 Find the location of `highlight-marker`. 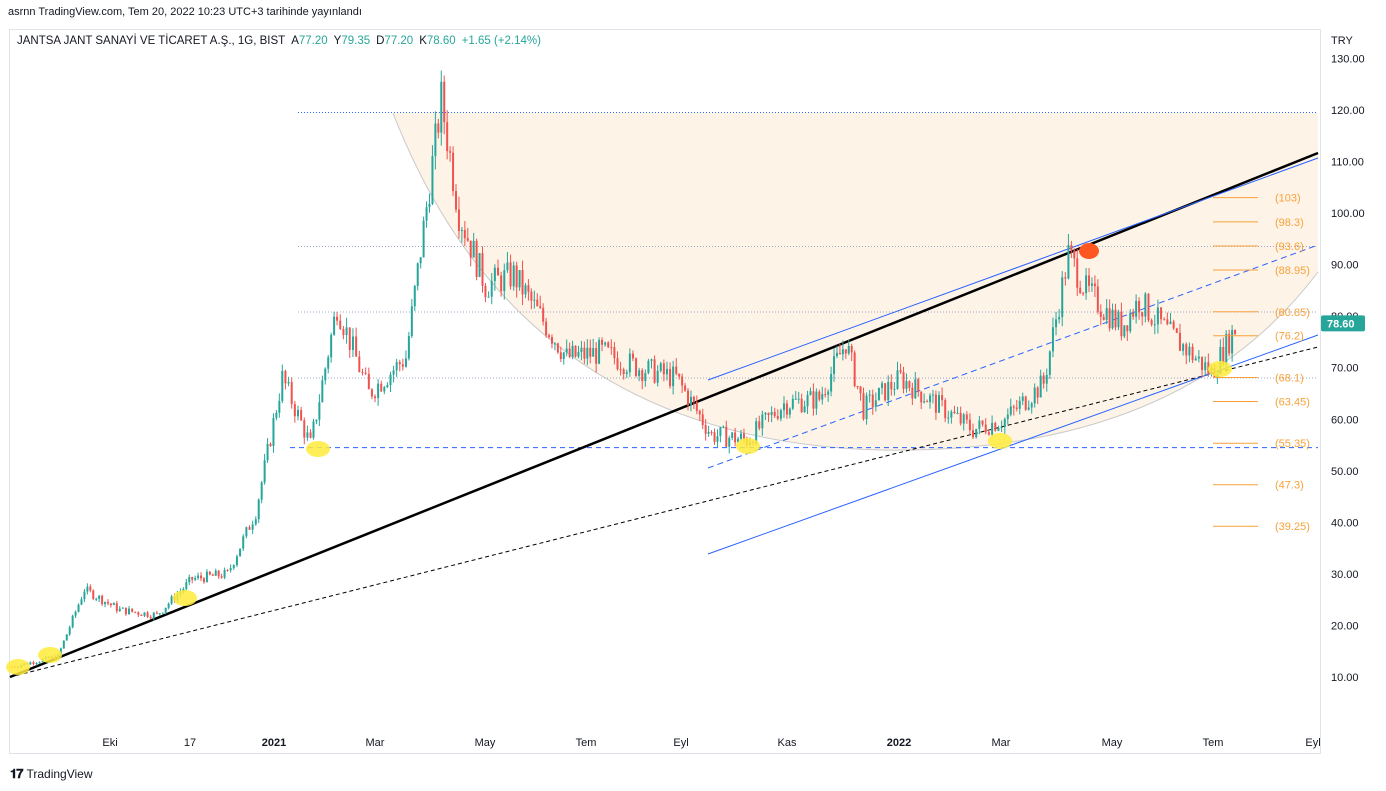

highlight-marker is located at coordinates (748, 446).